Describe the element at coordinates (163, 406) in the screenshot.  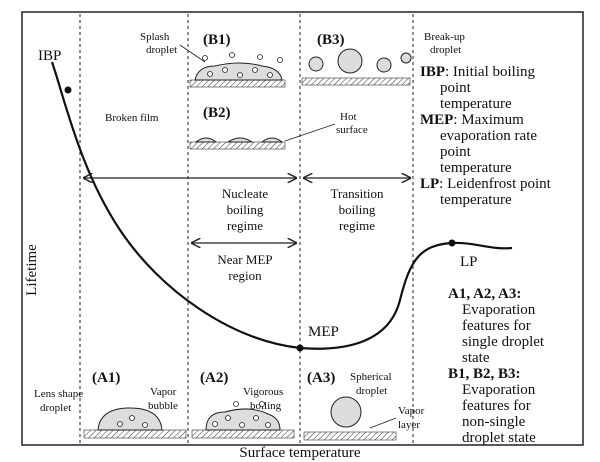
I see `text-line: bubble` at that location.